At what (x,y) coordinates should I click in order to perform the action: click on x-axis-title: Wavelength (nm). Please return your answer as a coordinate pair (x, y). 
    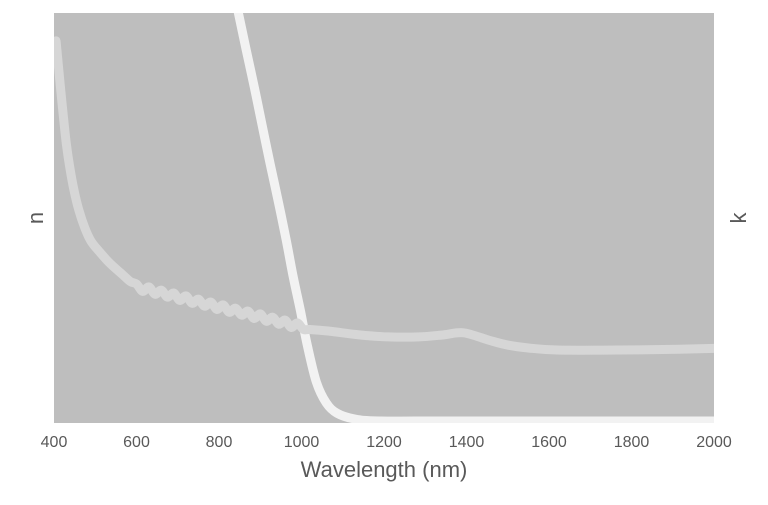
    Looking at the image, I should click on (384, 469).